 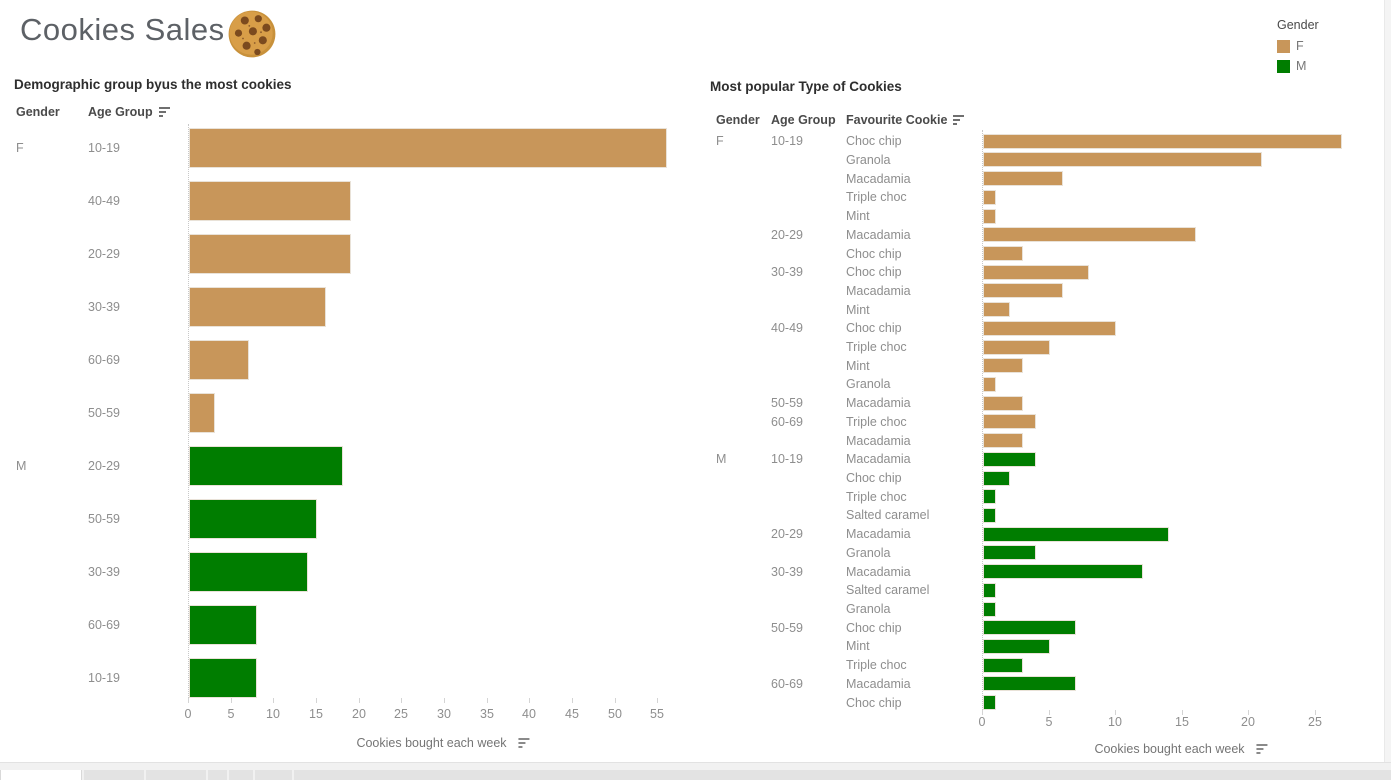 What do you see at coordinates (1387, 381) in the screenshot?
I see `right-gutter` at bounding box center [1387, 381].